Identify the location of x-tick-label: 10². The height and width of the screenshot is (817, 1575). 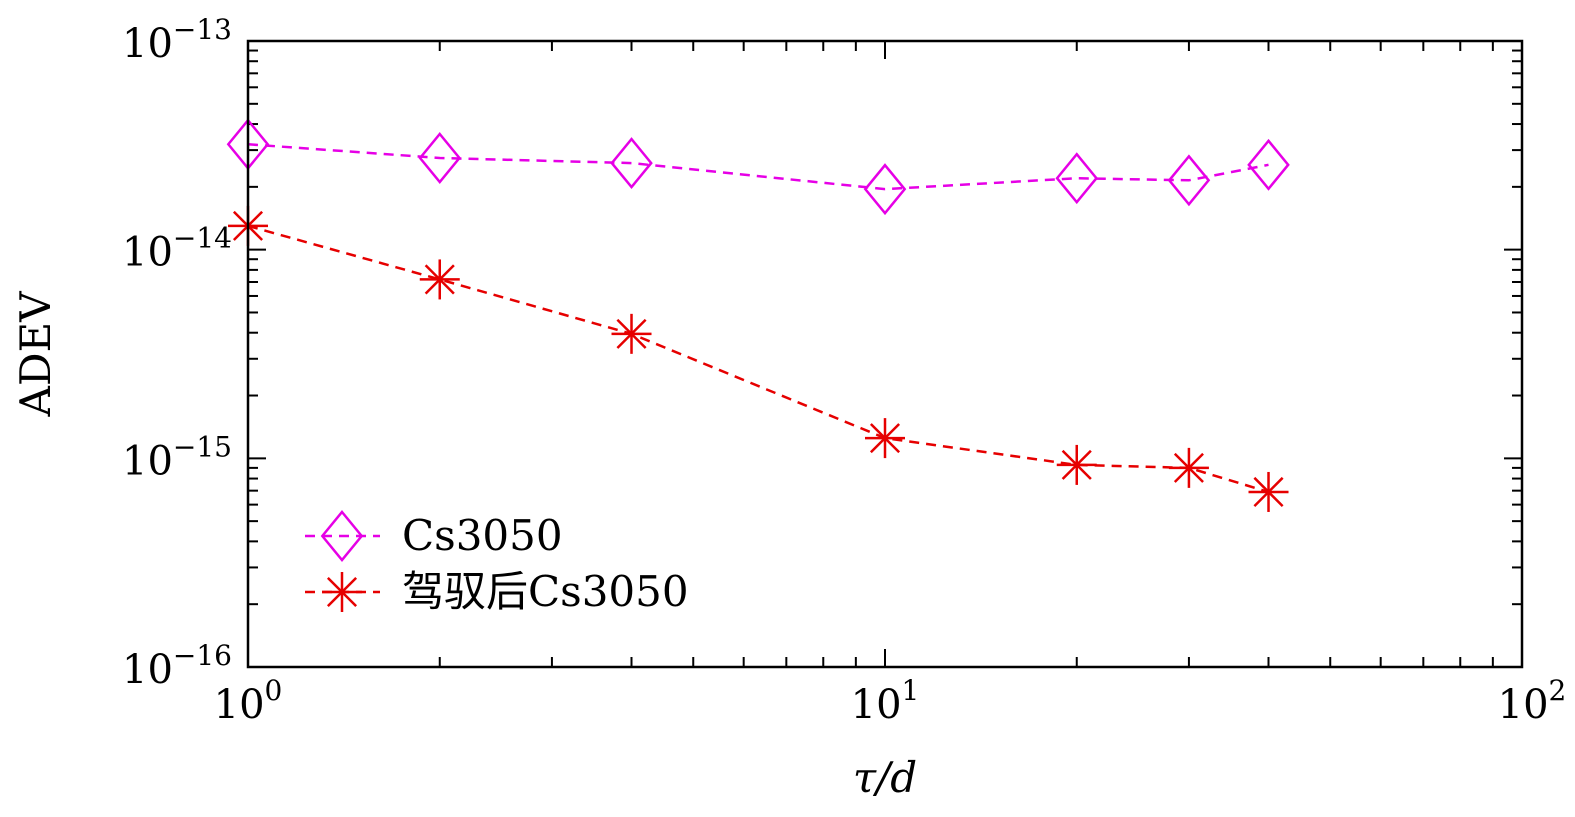
(1532, 701).